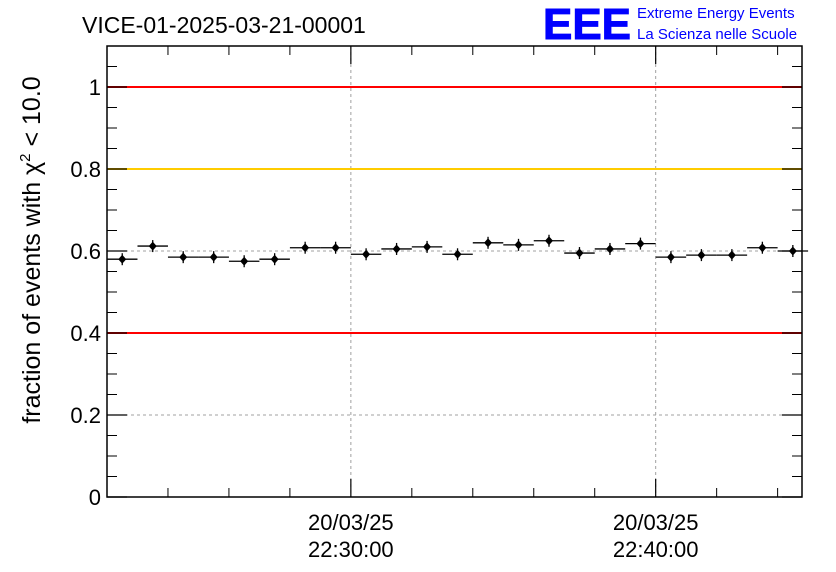 This screenshot has width=836, height=572. I want to click on y-tick-label: 0, so click(95, 497).